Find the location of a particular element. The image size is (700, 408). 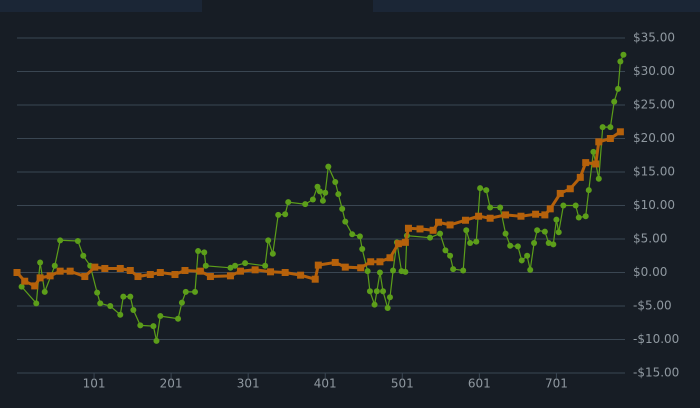

x-tick-label: 401 is located at coordinates (325, 384).